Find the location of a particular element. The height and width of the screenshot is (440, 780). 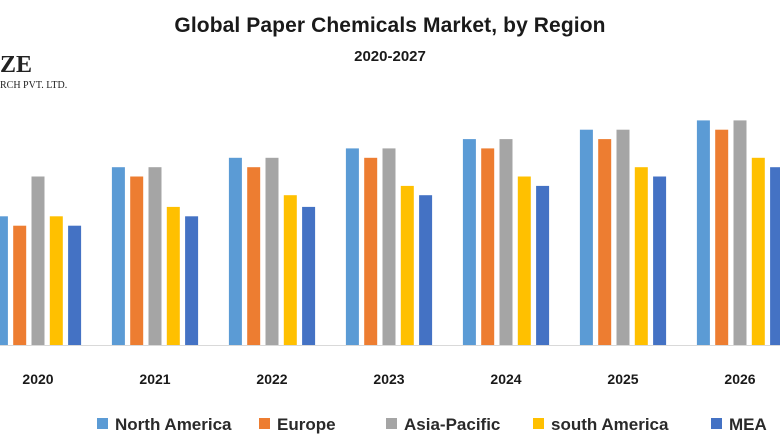

bar-asia-pacific-2026 is located at coordinates (740, 233).